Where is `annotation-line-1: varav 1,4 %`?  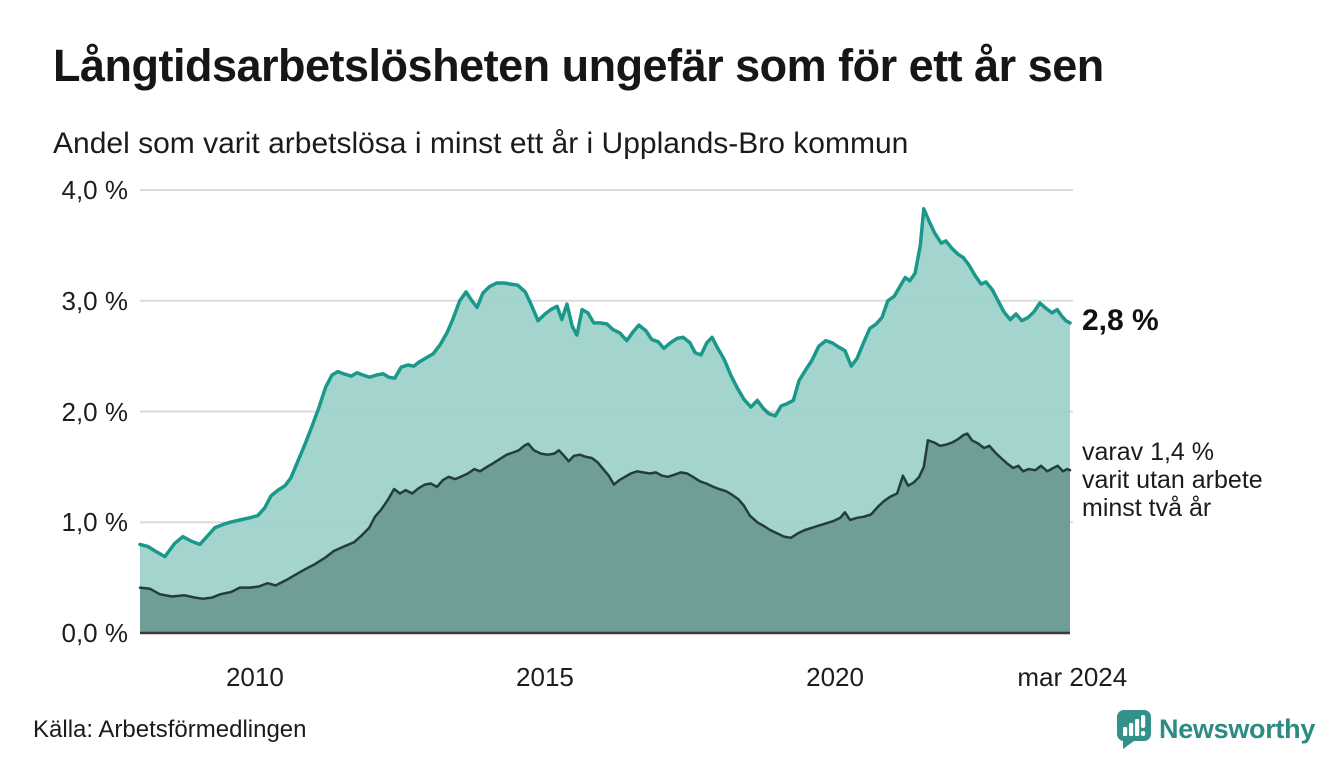 annotation-line-1: varav 1,4 % is located at coordinates (1148, 452).